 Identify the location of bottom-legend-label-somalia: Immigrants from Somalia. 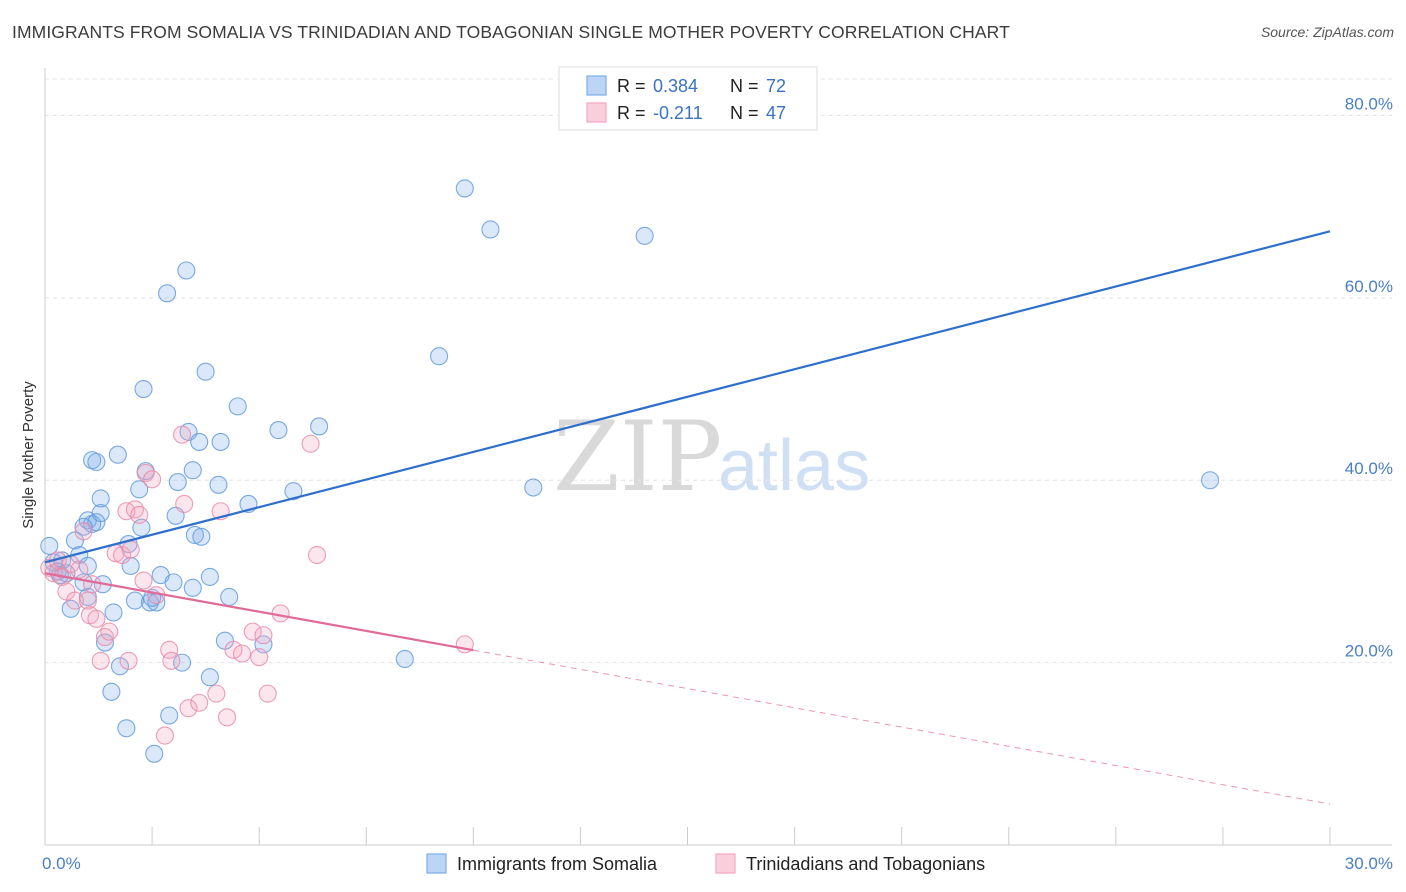
(557, 864).